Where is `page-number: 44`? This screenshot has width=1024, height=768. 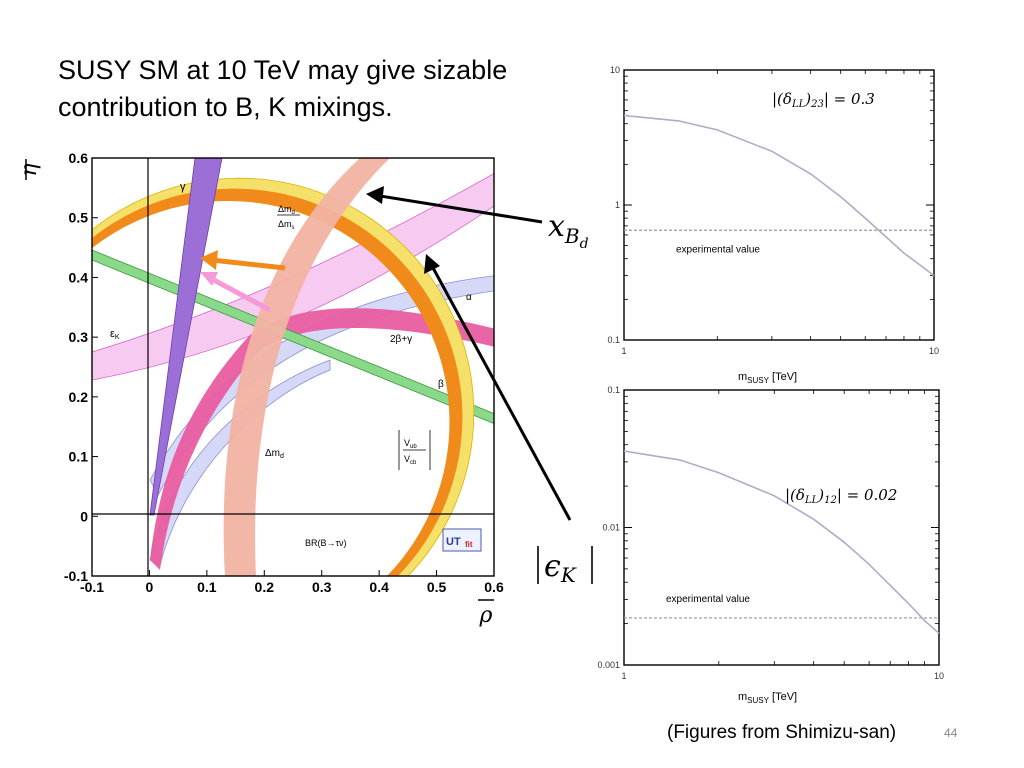 page-number: 44 is located at coordinates (951, 733).